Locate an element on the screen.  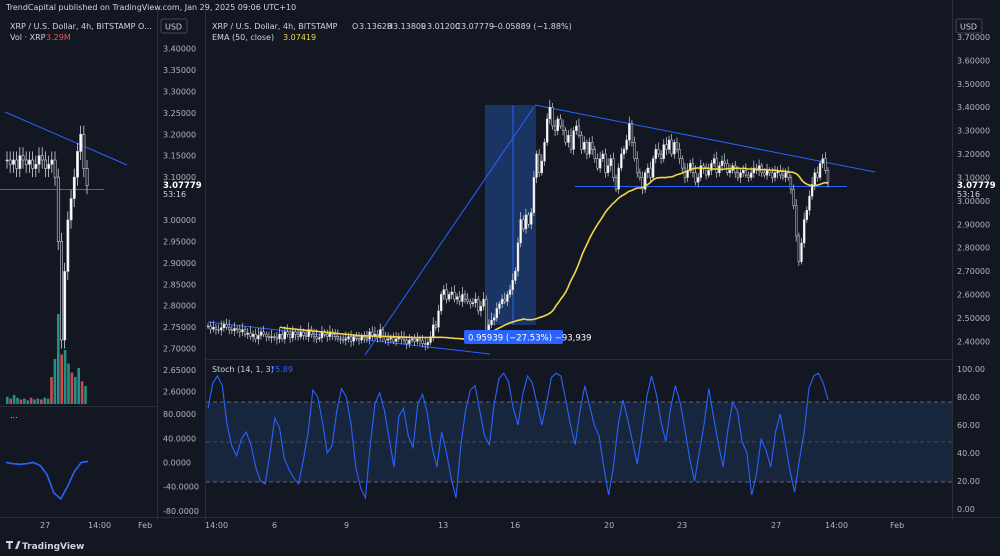
tradingview-logo: TradingView is located at coordinates (45, 546).